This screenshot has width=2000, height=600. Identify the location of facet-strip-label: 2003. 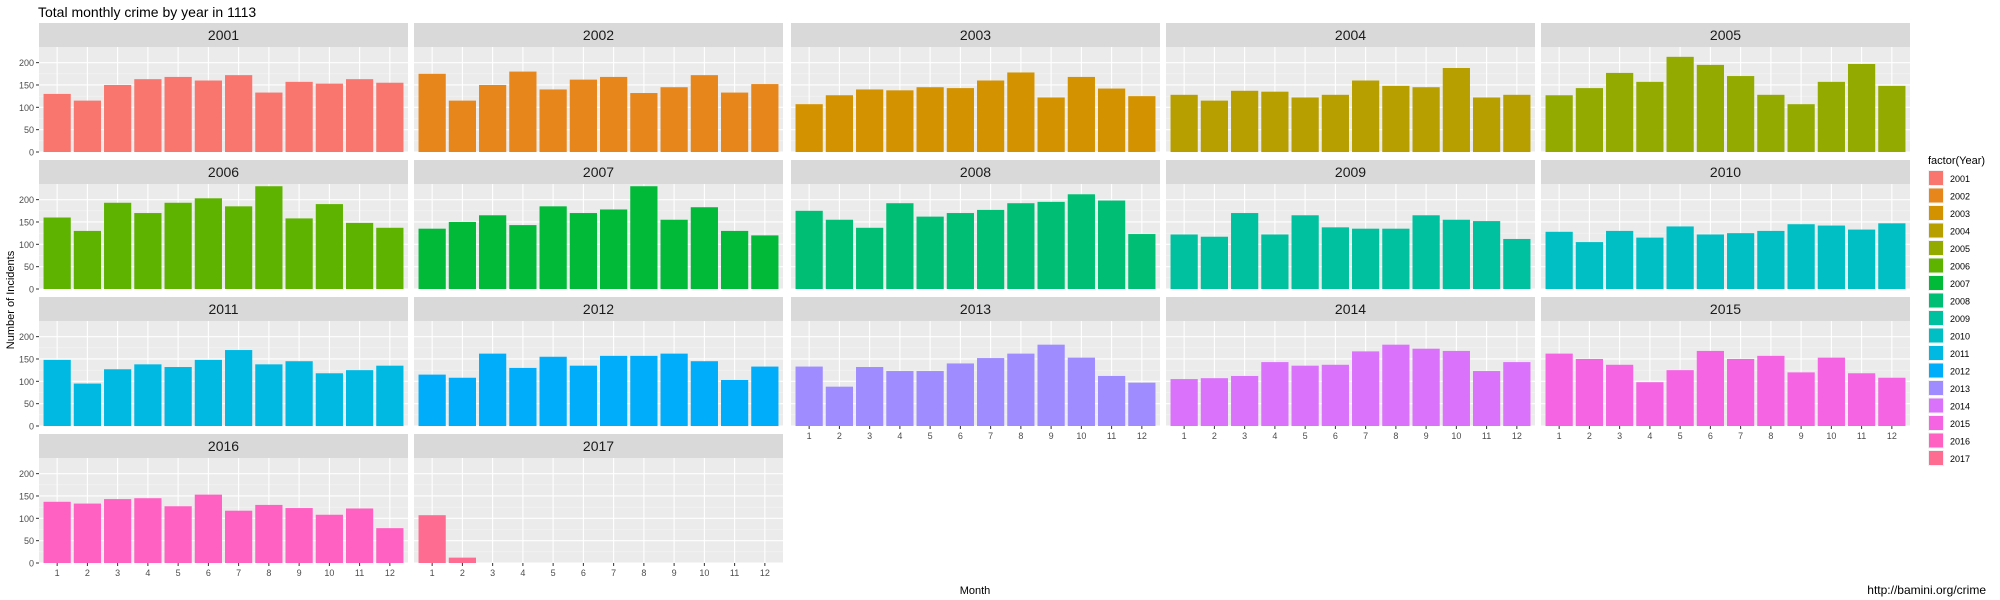
(975, 35).